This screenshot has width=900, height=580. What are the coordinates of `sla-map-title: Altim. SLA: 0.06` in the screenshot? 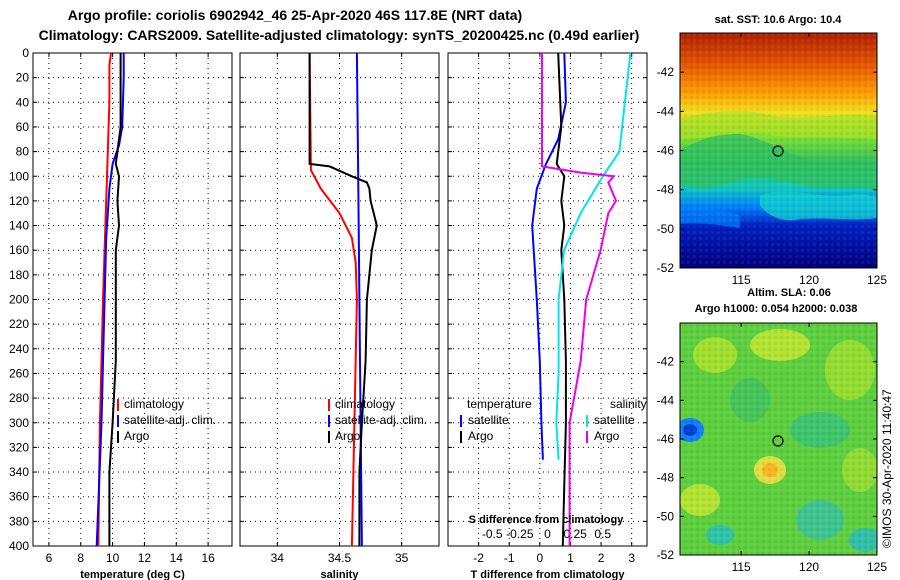 It's located at (789, 293).